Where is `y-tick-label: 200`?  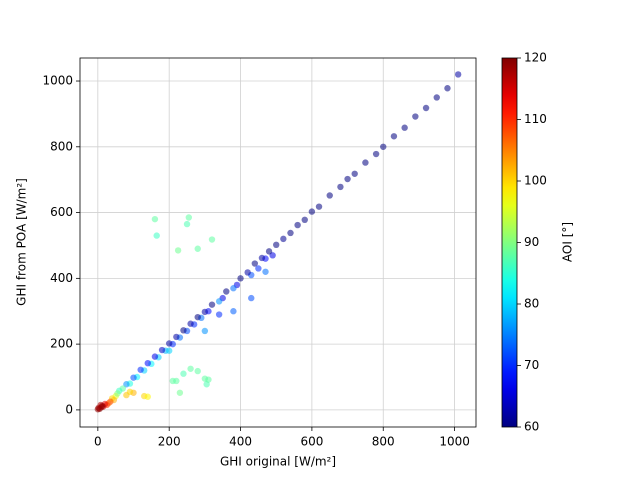
y-tick-label: 200 is located at coordinates (61, 344).